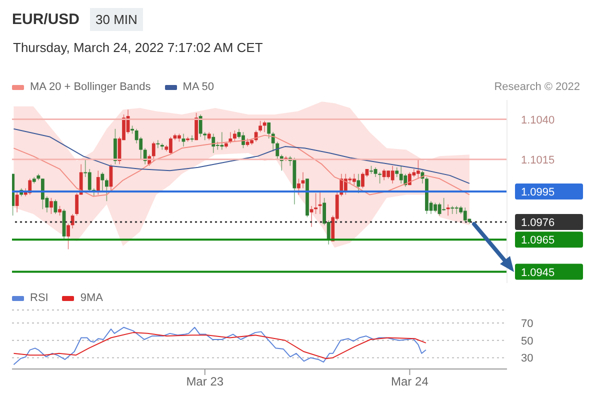  Describe the element at coordinates (198, 87) in the screenshot. I see `legend-label: MA 50` at that location.